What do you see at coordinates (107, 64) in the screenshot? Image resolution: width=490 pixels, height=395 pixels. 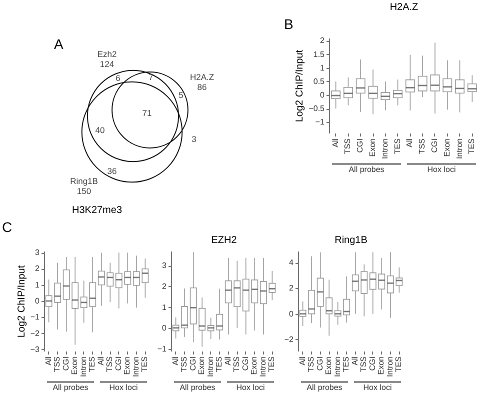 I see `data-label: 124` at bounding box center [107, 64].